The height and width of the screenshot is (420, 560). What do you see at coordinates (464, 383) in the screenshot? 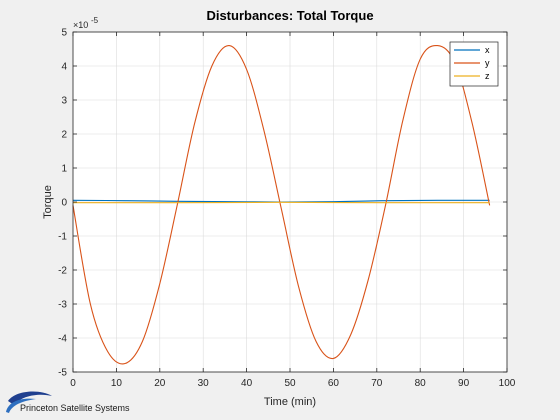
I see `x-tick-label: 90` at bounding box center [464, 383].